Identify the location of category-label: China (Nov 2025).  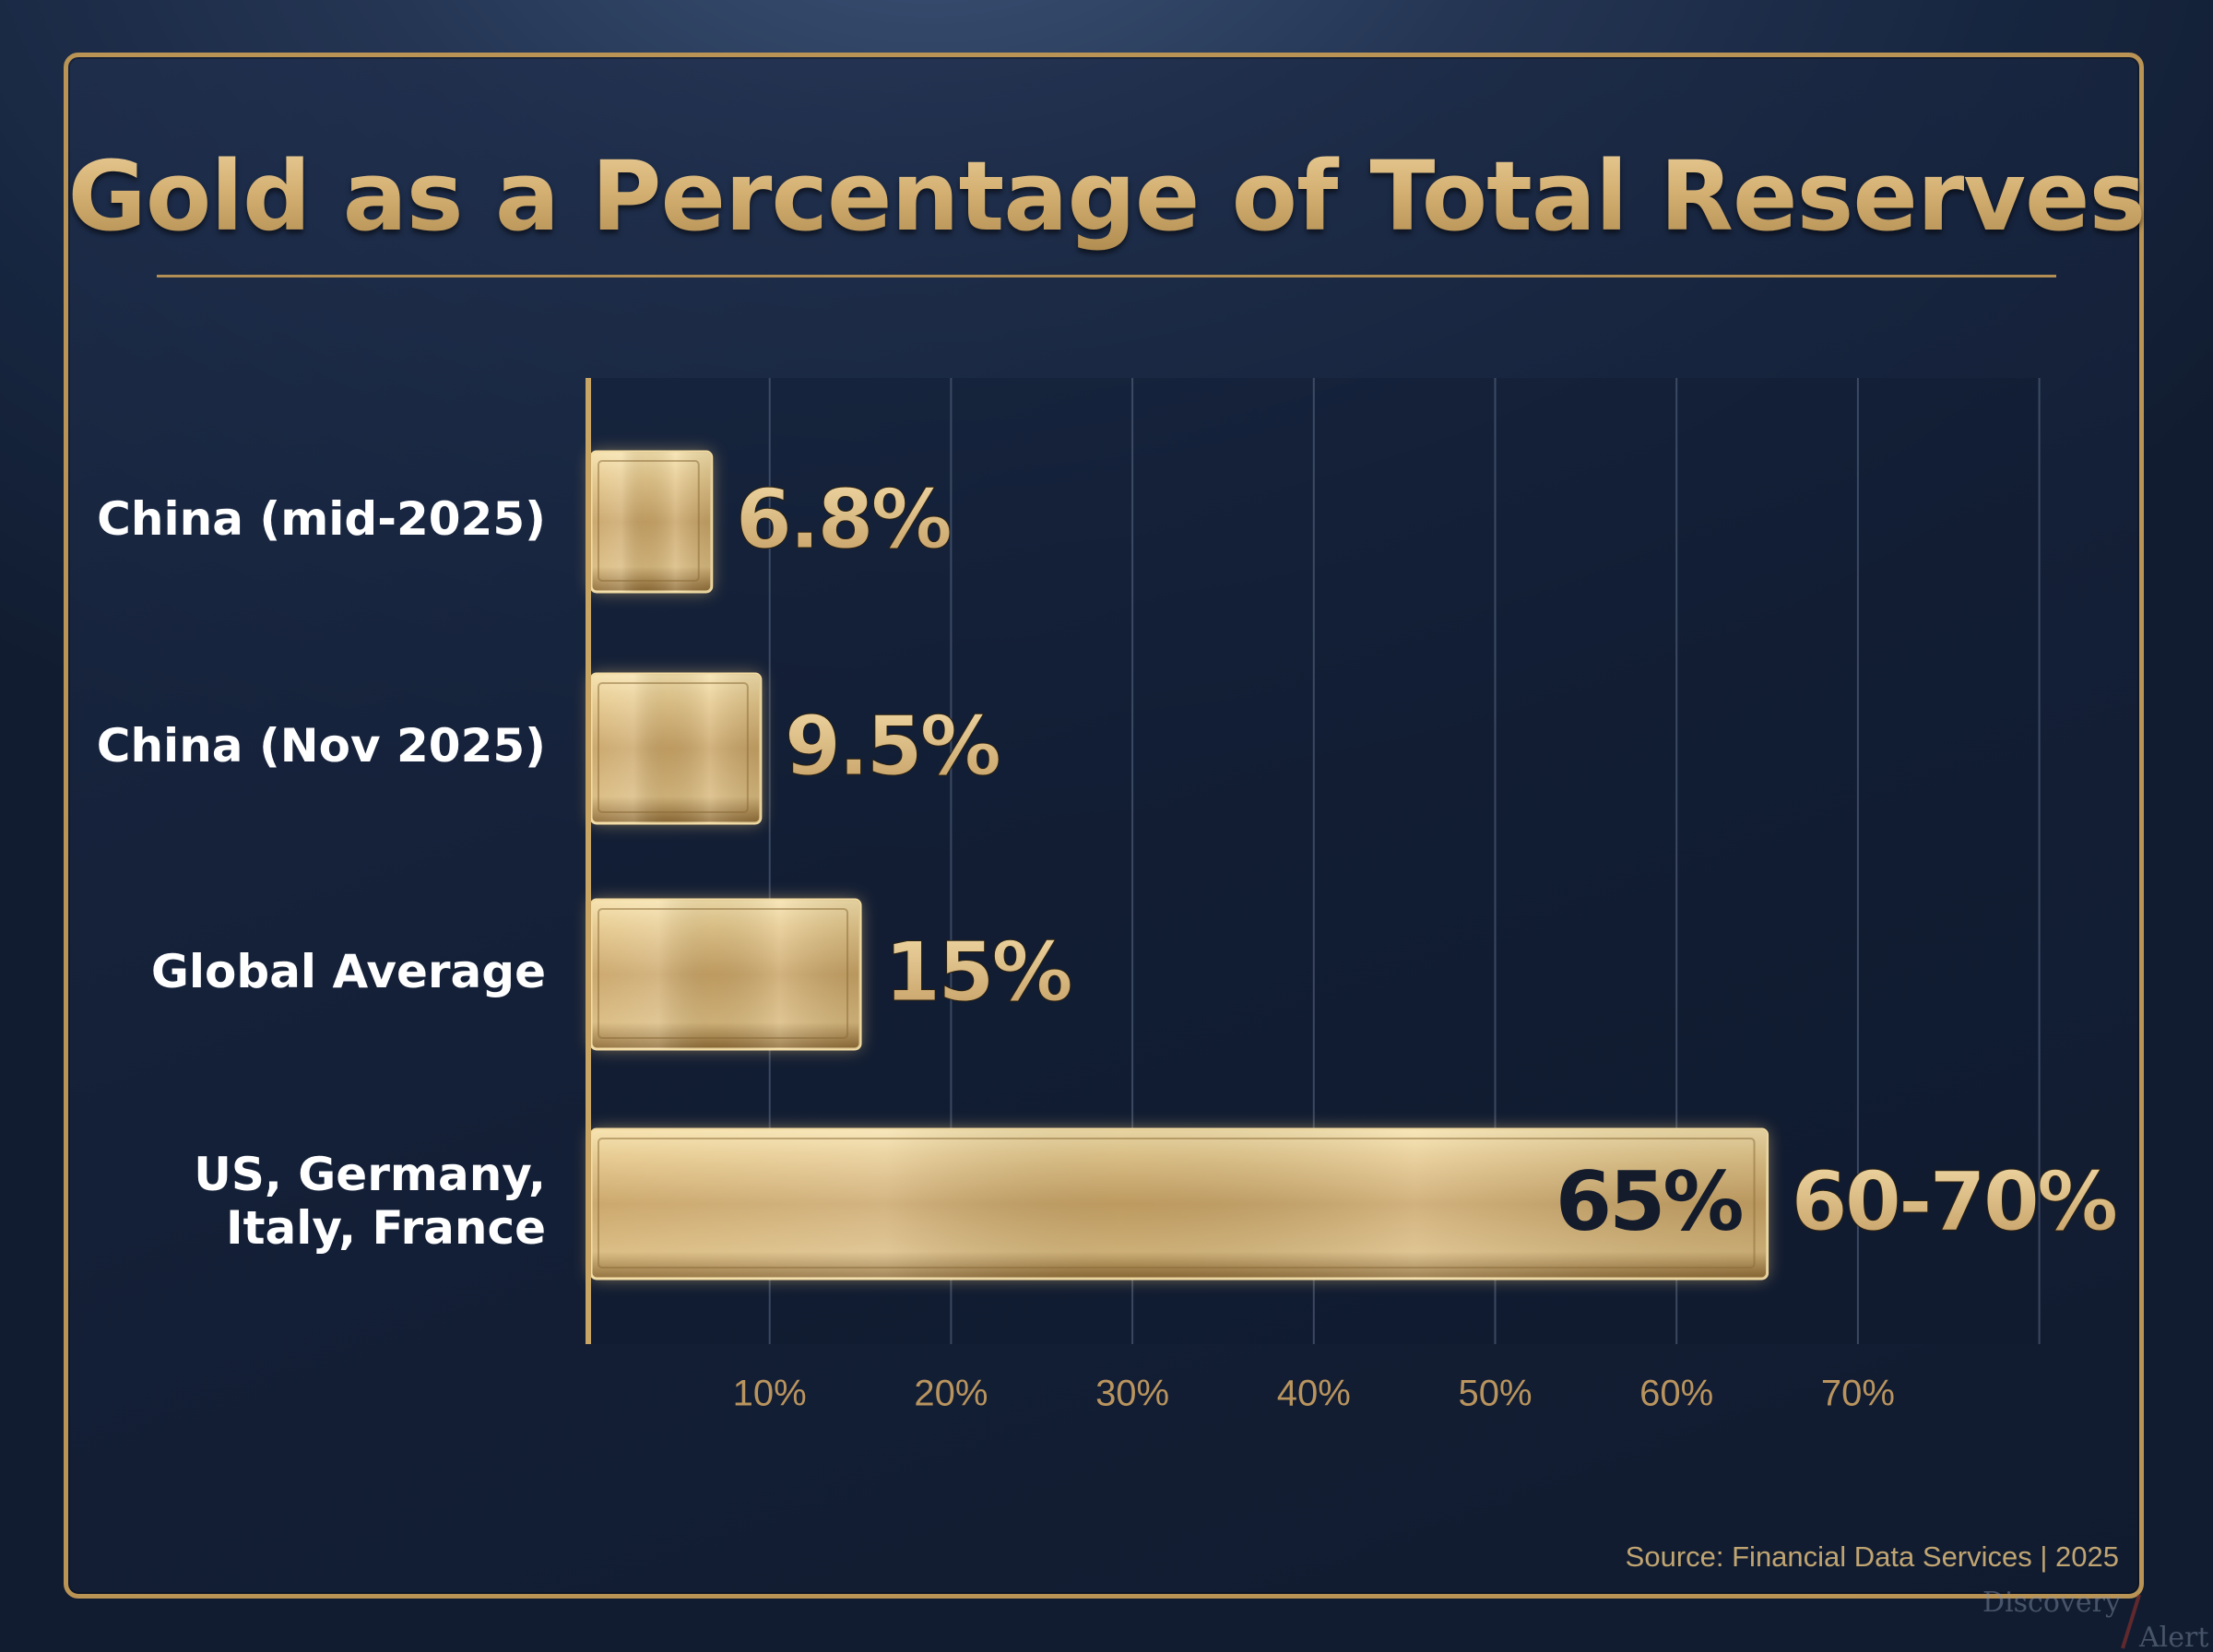
(321, 746).